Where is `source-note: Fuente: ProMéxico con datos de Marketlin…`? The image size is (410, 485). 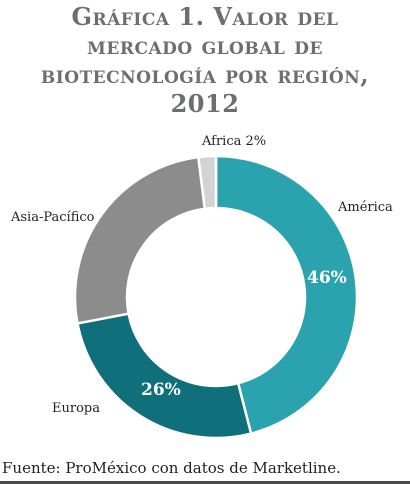 source-note: Fuente: ProMéxico con datos de Marketlin… is located at coordinates (171, 468).